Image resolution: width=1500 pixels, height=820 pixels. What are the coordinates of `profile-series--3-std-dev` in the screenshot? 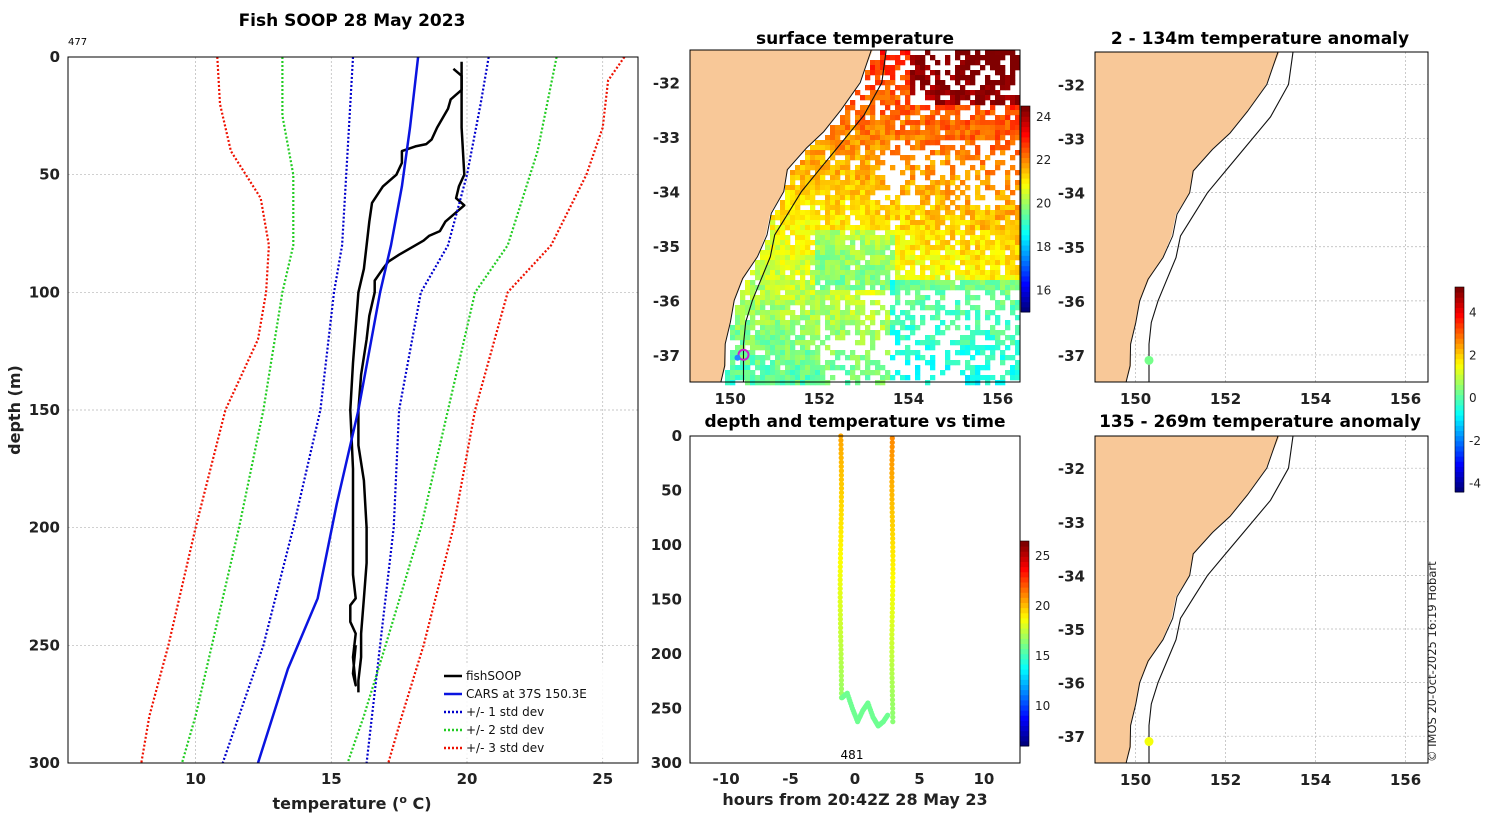 It's located at (506, 410).